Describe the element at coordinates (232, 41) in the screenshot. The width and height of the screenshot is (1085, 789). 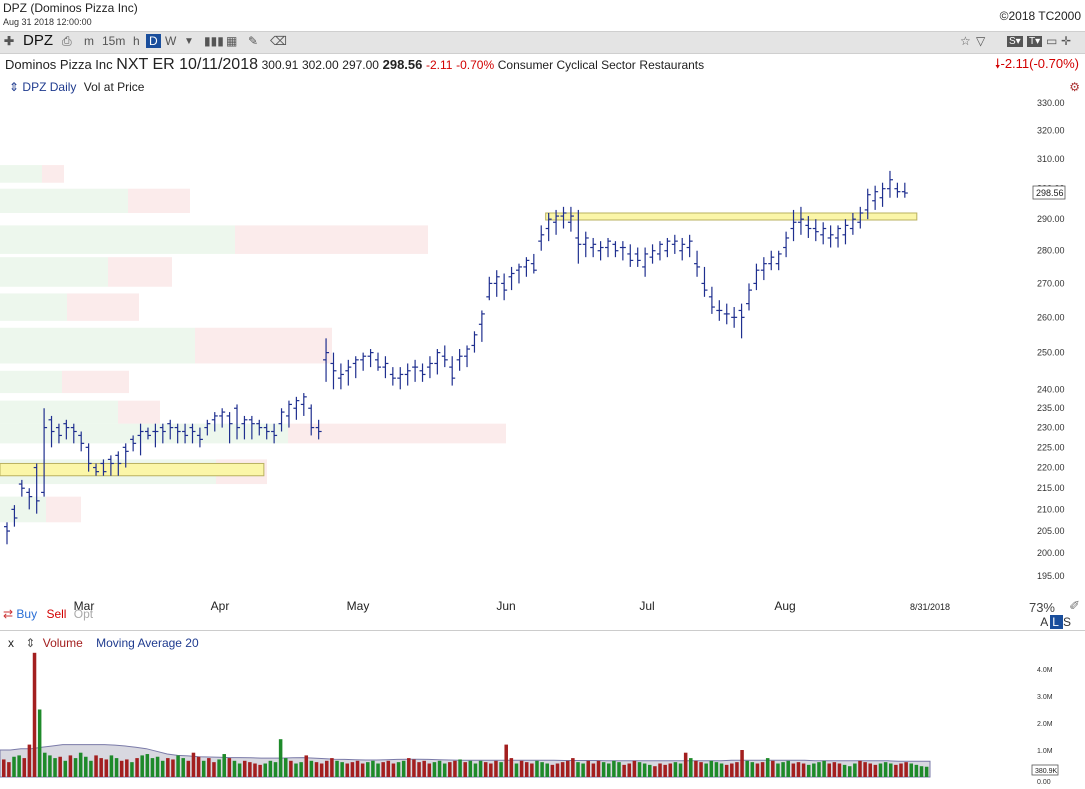
I see `layout-icon: ▦` at that location.